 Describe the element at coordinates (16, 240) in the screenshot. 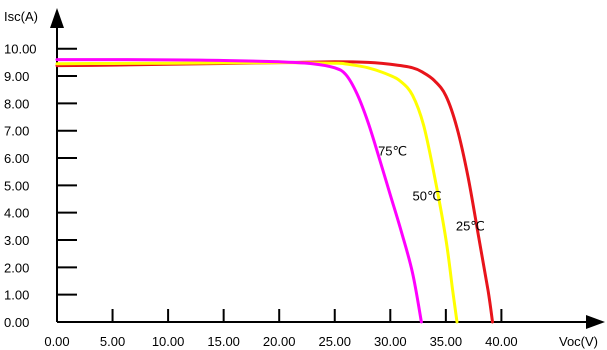

I see `y-tick-label: 3.00` at that location.